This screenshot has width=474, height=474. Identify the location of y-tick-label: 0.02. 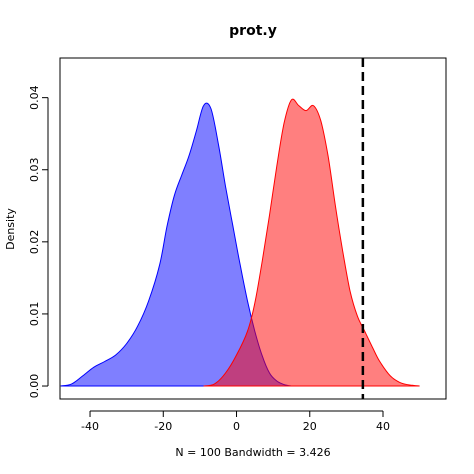
(34, 242).